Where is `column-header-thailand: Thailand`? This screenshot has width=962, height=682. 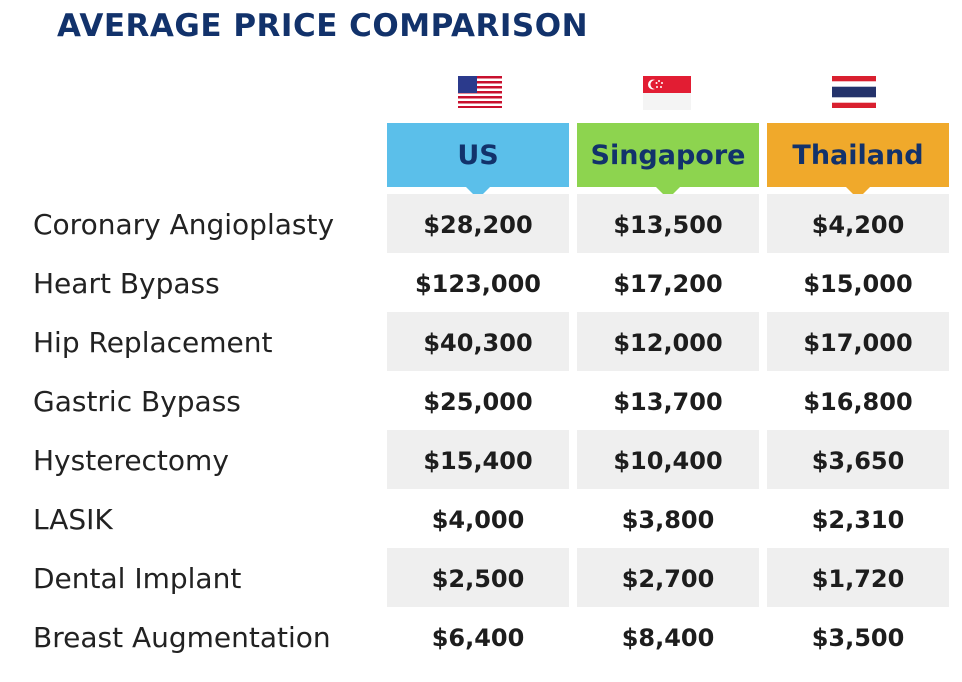 column-header-thailand: Thailand is located at coordinates (858, 161).